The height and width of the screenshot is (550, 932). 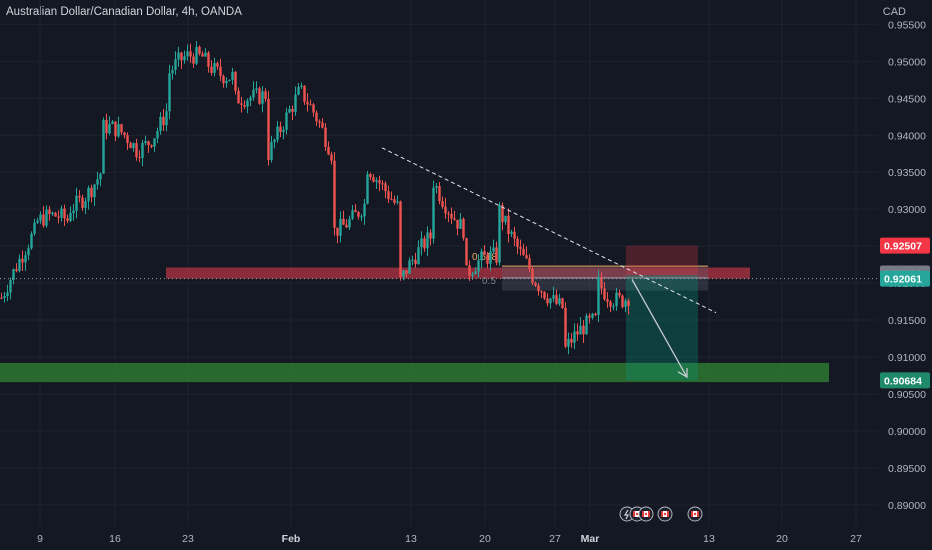 What do you see at coordinates (907, 358) in the screenshot?
I see `y-tick-label: 0.91000` at bounding box center [907, 358].